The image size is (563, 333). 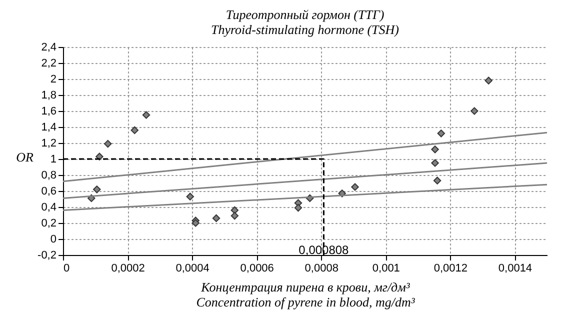 I want to click on chart-title: Тиреотропный гормон (ТТГ), so click(x=305, y=14).